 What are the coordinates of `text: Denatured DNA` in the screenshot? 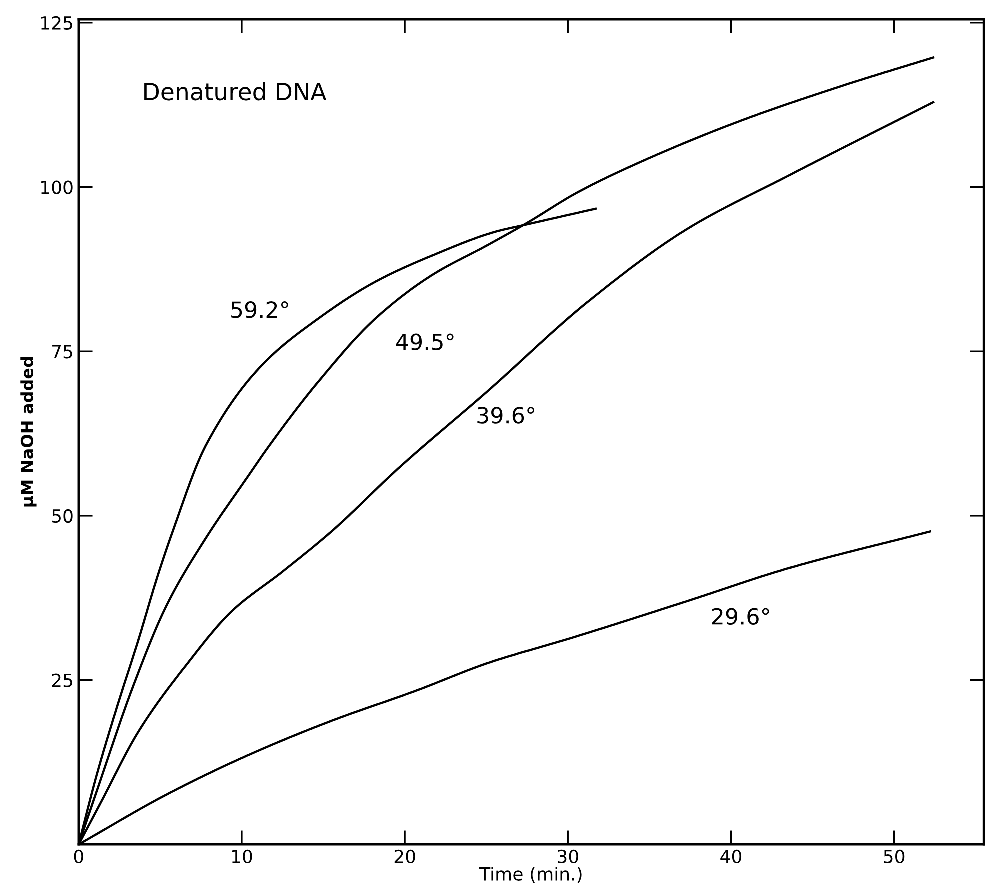 It's located at (235, 91).